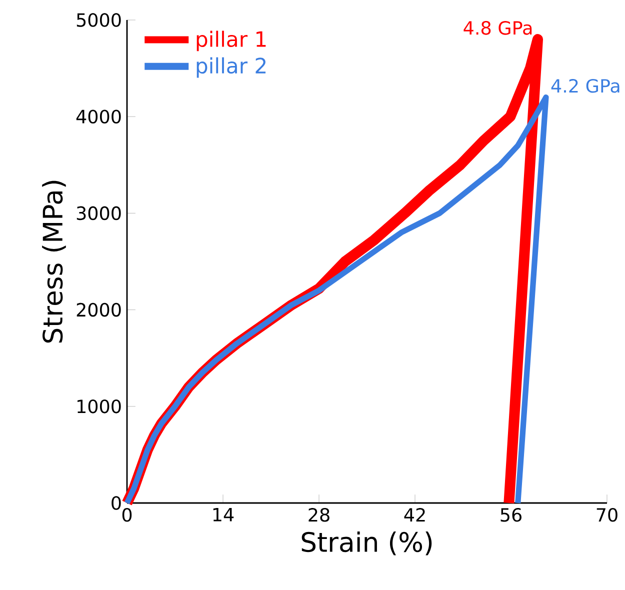  What do you see at coordinates (127, 515) in the screenshot?
I see `x-tick-label: 0` at bounding box center [127, 515].